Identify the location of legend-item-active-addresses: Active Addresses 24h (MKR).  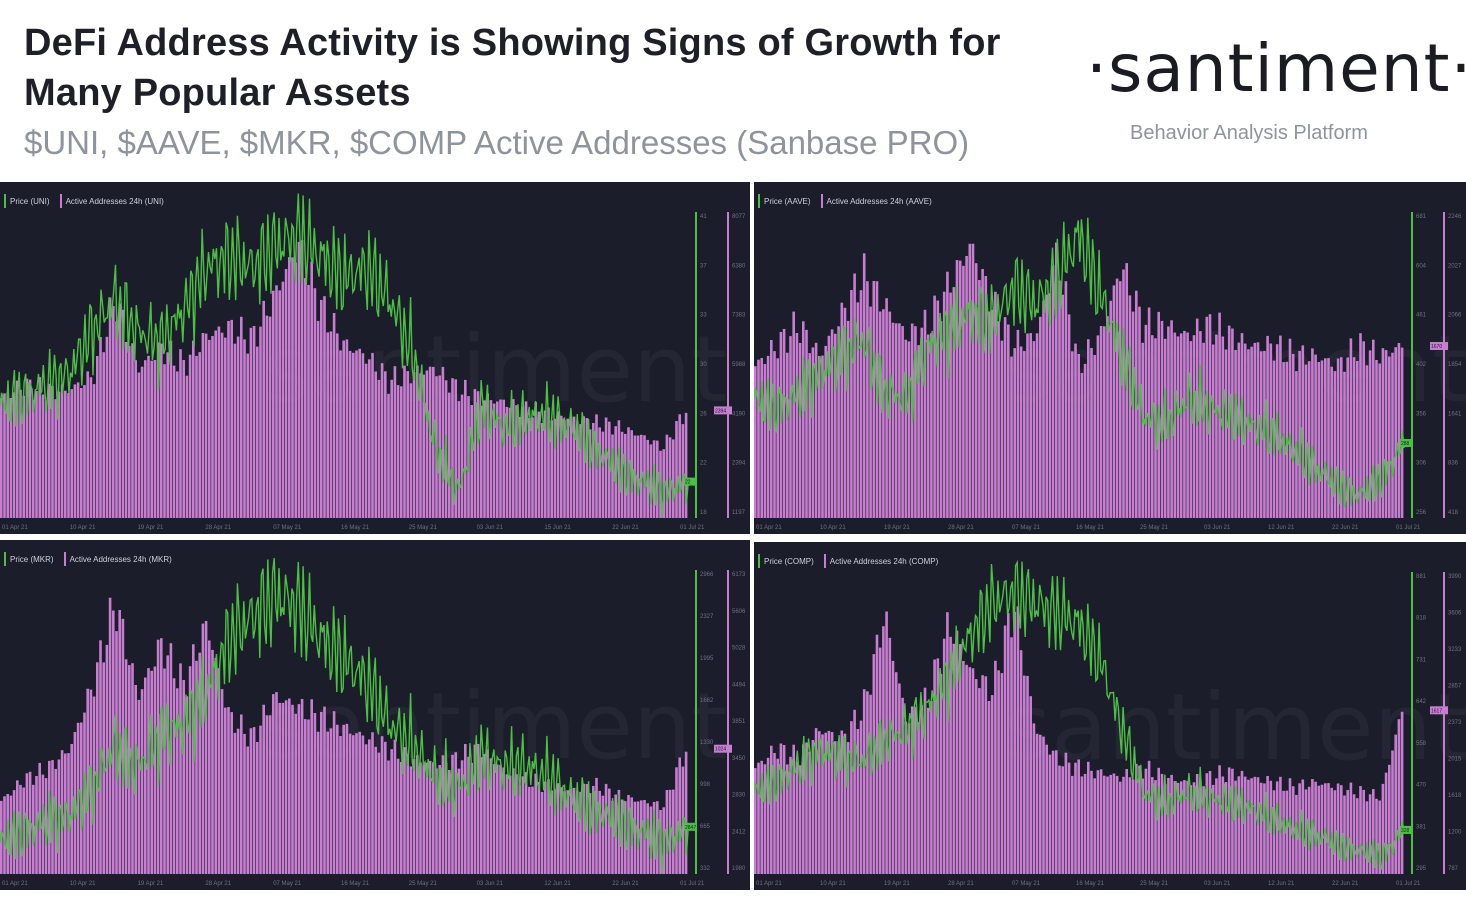
(117, 559).